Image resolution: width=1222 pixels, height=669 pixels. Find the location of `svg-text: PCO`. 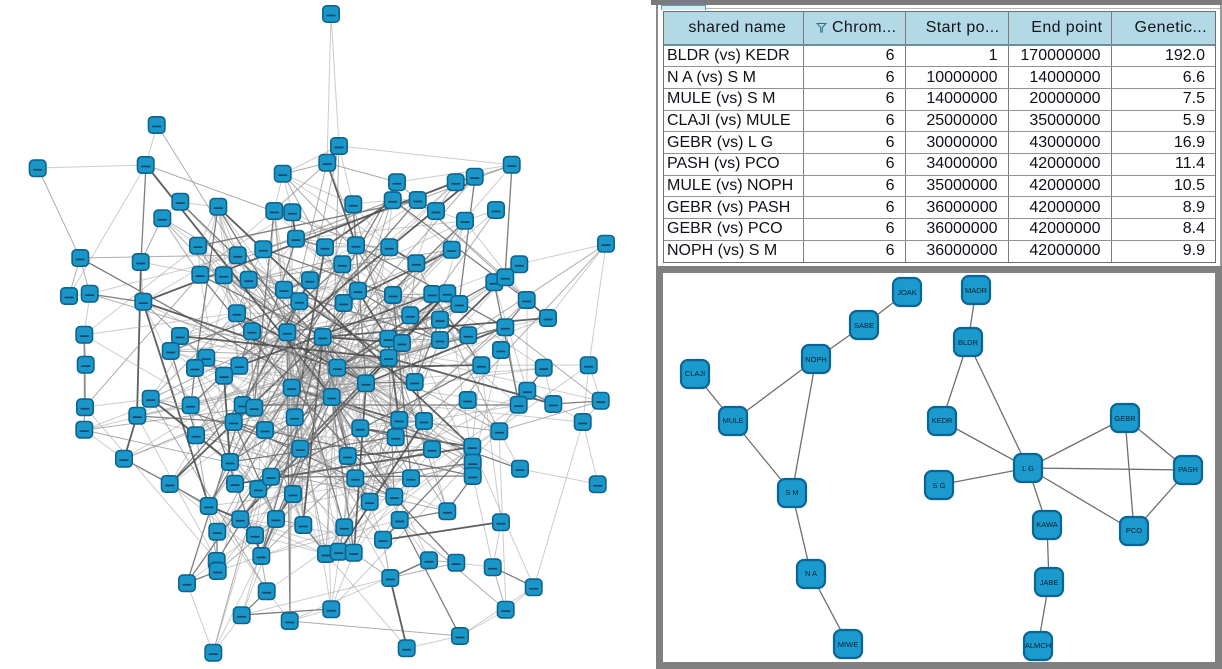

svg-text: PCO is located at coordinates (1134, 530).